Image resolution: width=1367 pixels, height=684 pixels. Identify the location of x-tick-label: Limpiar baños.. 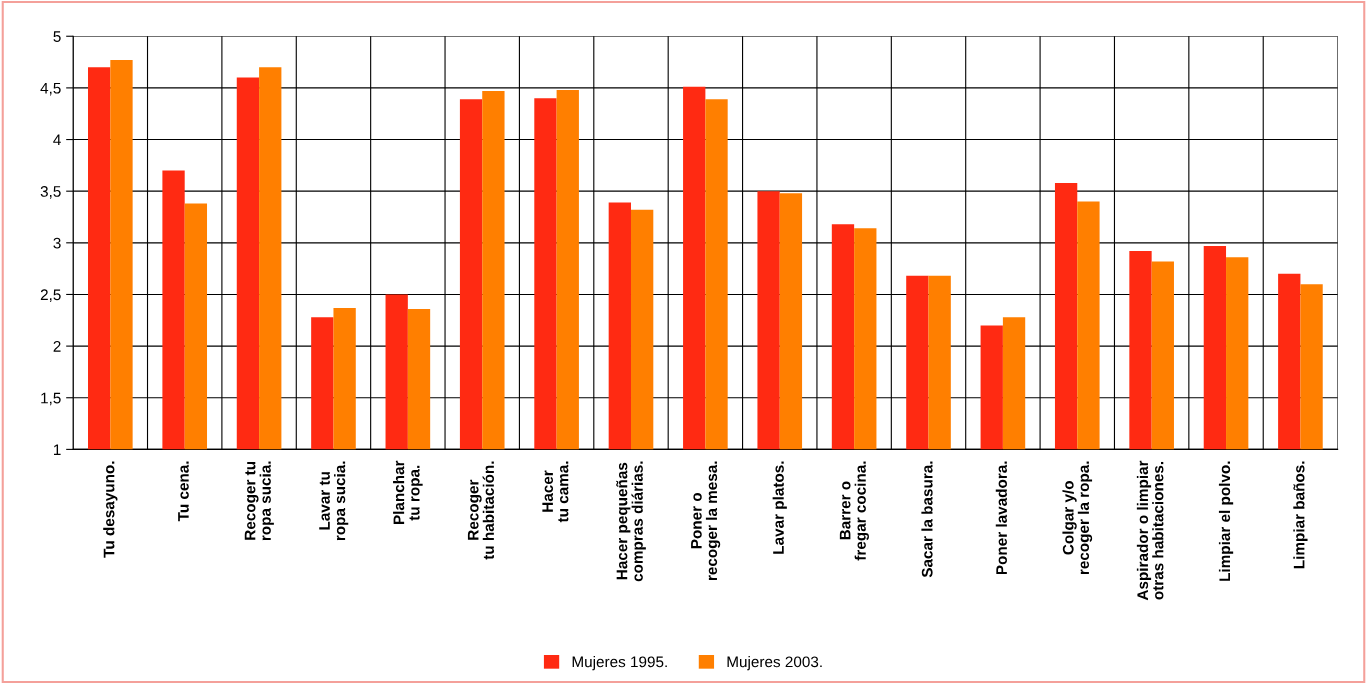
(1300, 515).